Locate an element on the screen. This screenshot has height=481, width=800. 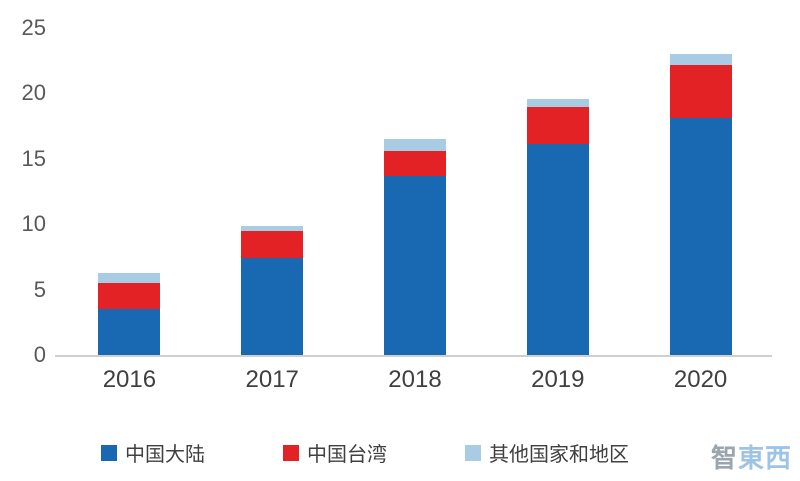
watermark-logo: 智東西 is located at coordinates (751, 456).